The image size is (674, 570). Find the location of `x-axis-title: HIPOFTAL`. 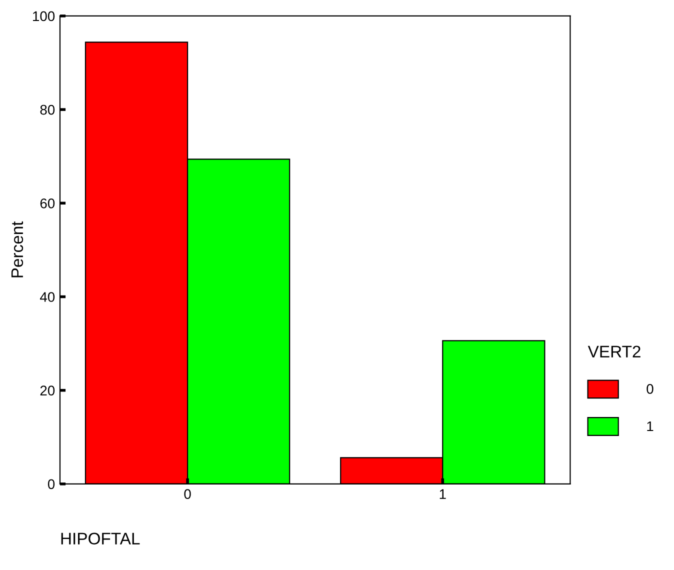

x-axis-title: HIPOFTAL is located at coordinates (100, 538).